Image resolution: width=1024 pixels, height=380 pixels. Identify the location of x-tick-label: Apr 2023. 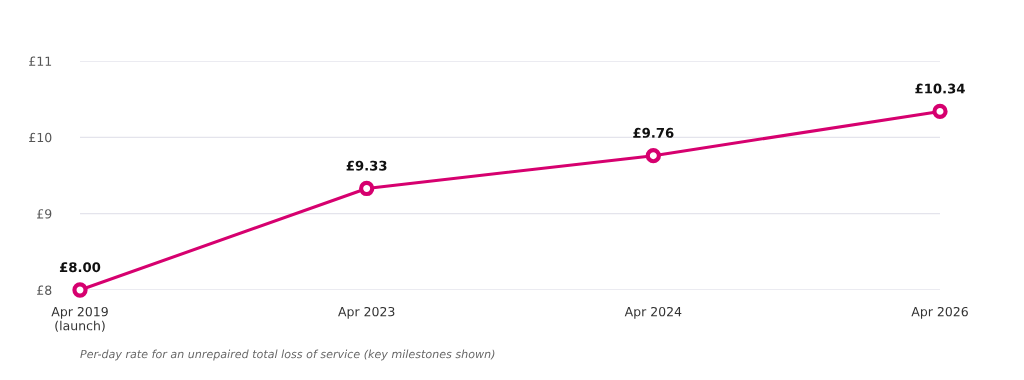
(366, 312).